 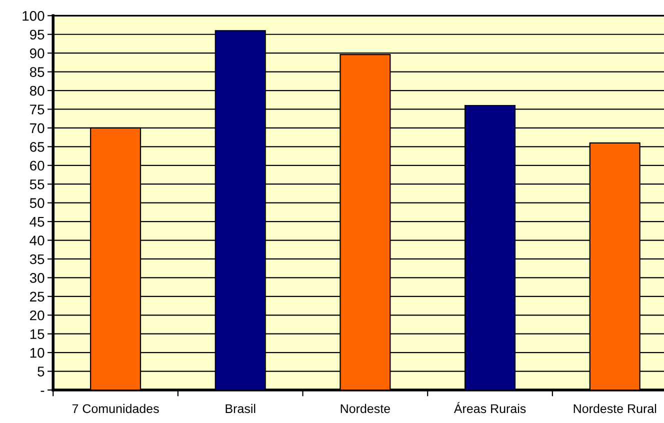 What do you see at coordinates (37, 203) in the screenshot?
I see `y-tick-label: 50` at bounding box center [37, 203].